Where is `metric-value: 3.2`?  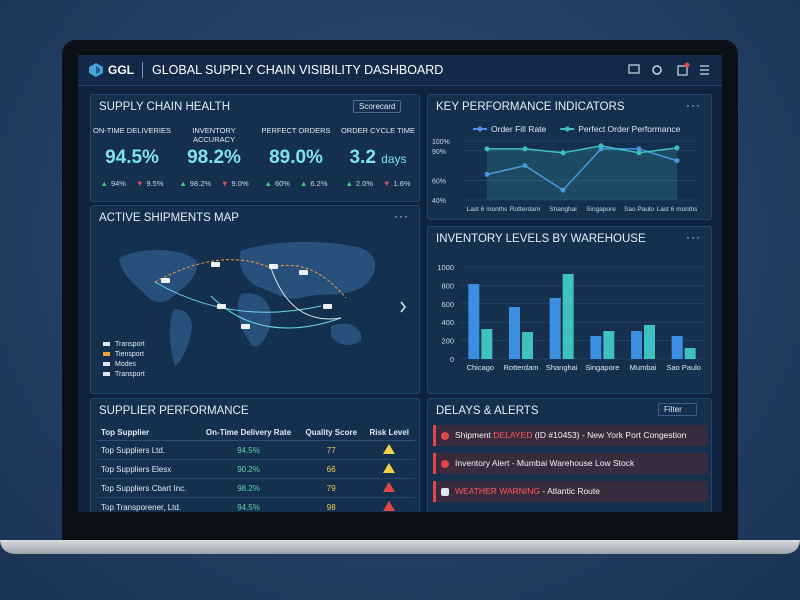 metric-value: 3.2 is located at coordinates (362, 157).